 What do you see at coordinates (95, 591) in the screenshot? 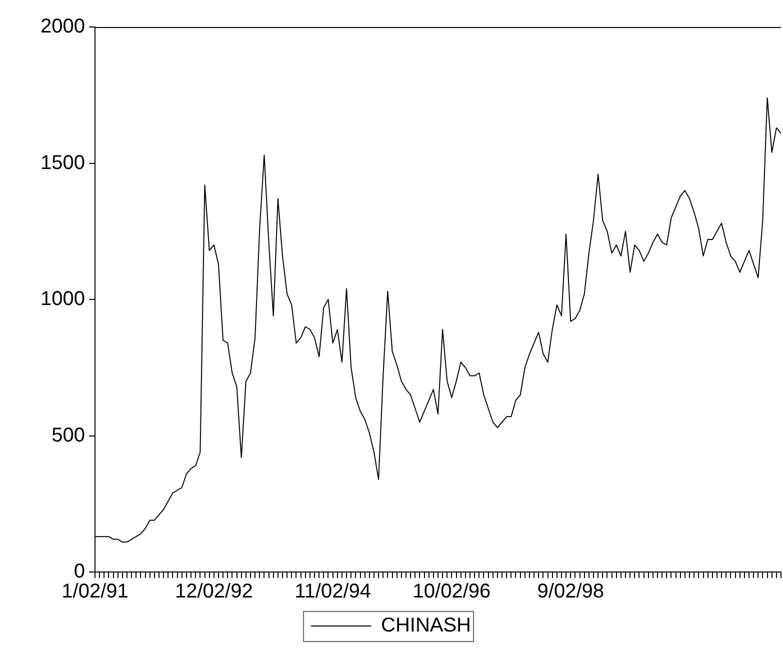
I see `x-tick-label: 1/02/91` at bounding box center [95, 591].